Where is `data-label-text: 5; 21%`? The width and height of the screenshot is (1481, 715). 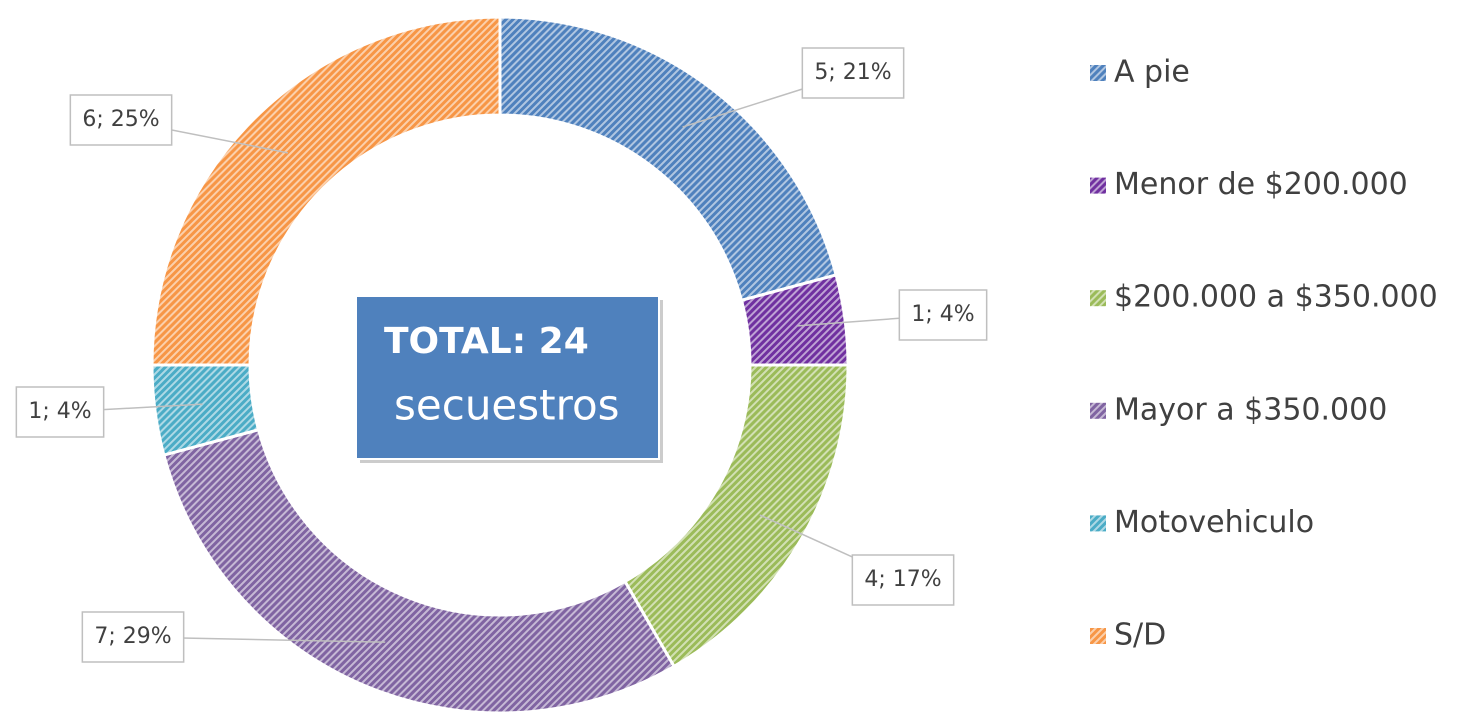 data-label-text: 5; 21% is located at coordinates (852, 72).